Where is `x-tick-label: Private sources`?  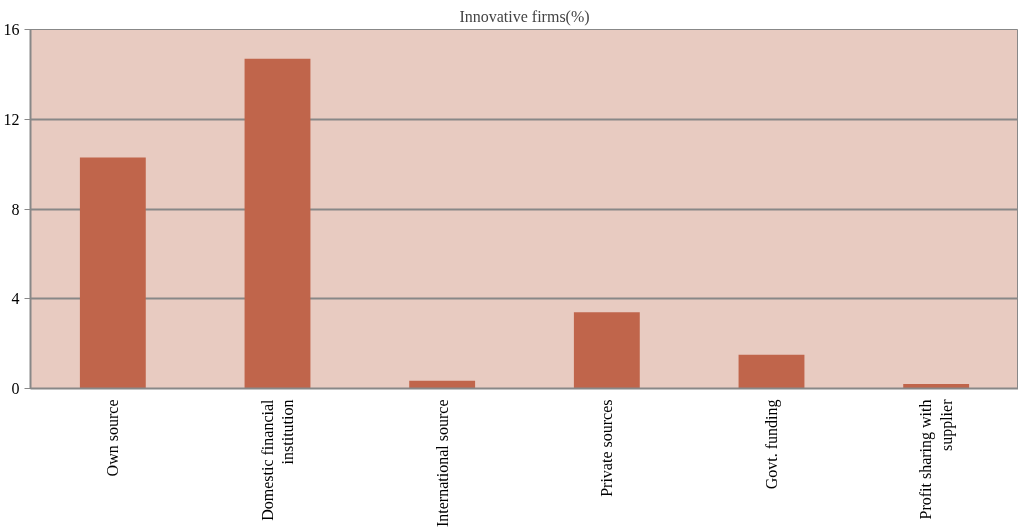
x-tick-label: Private sources is located at coordinates (607, 448).